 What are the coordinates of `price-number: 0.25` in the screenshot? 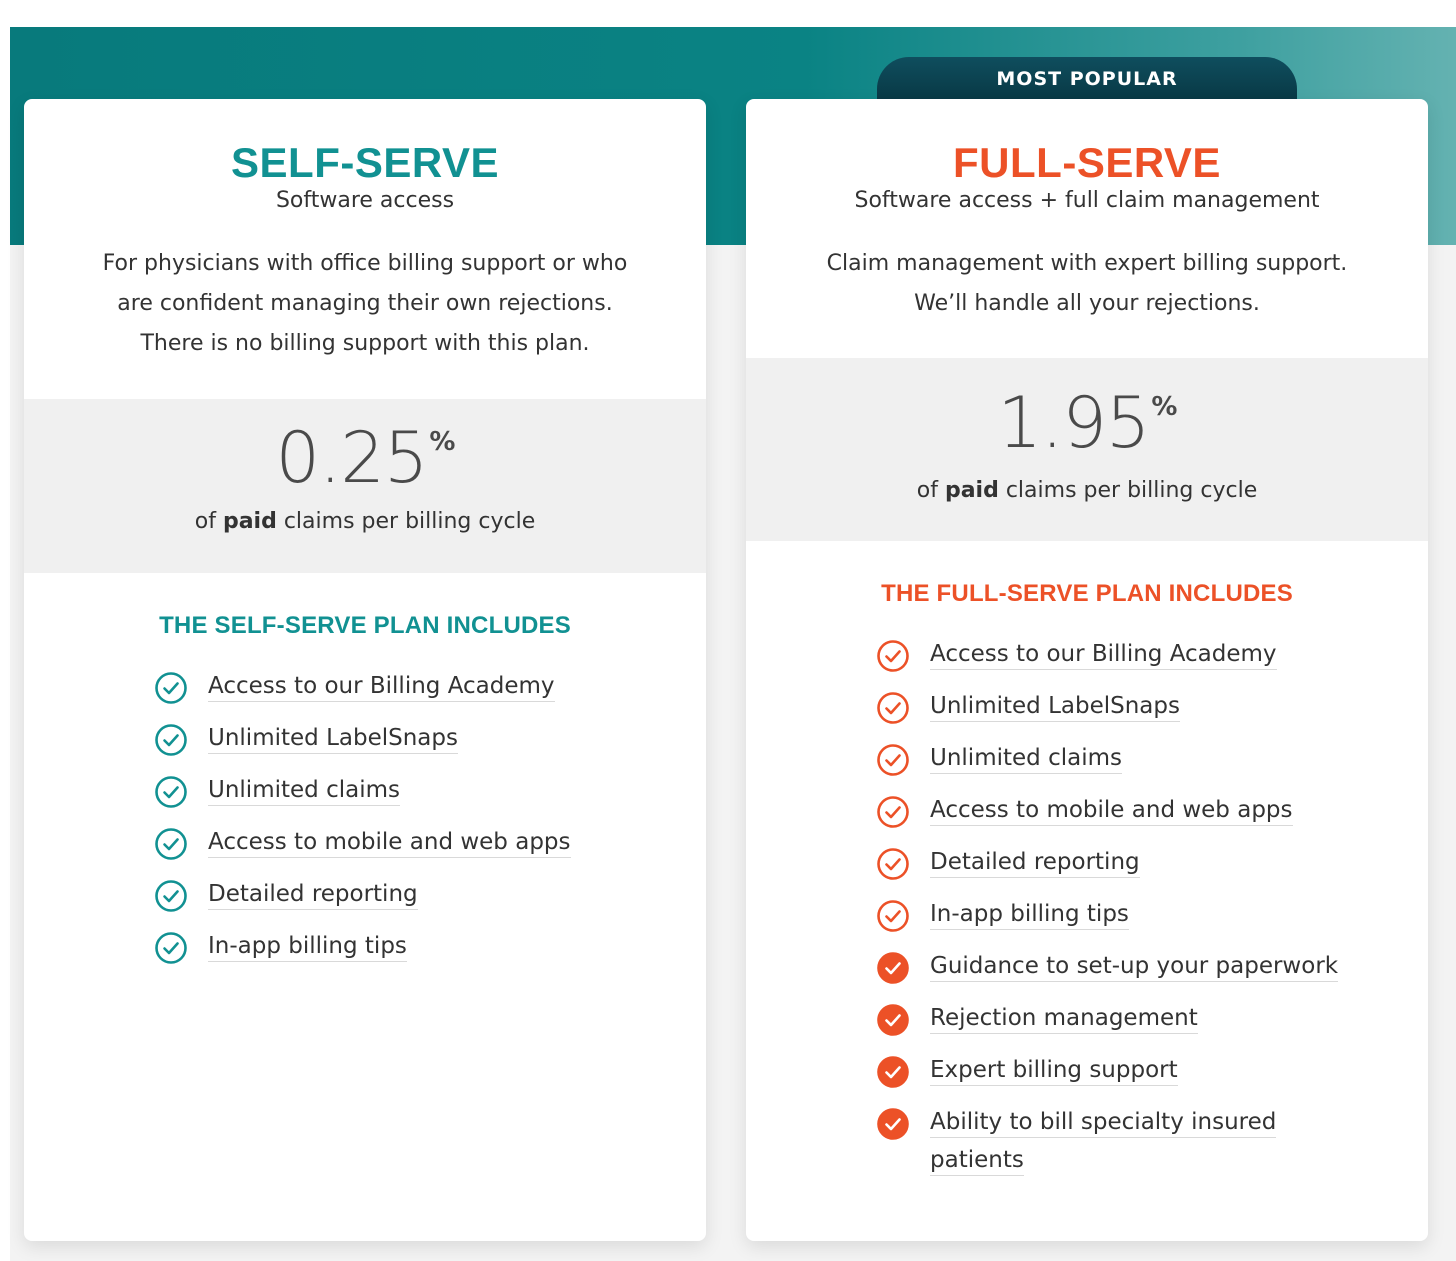 It's located at (352, 458).